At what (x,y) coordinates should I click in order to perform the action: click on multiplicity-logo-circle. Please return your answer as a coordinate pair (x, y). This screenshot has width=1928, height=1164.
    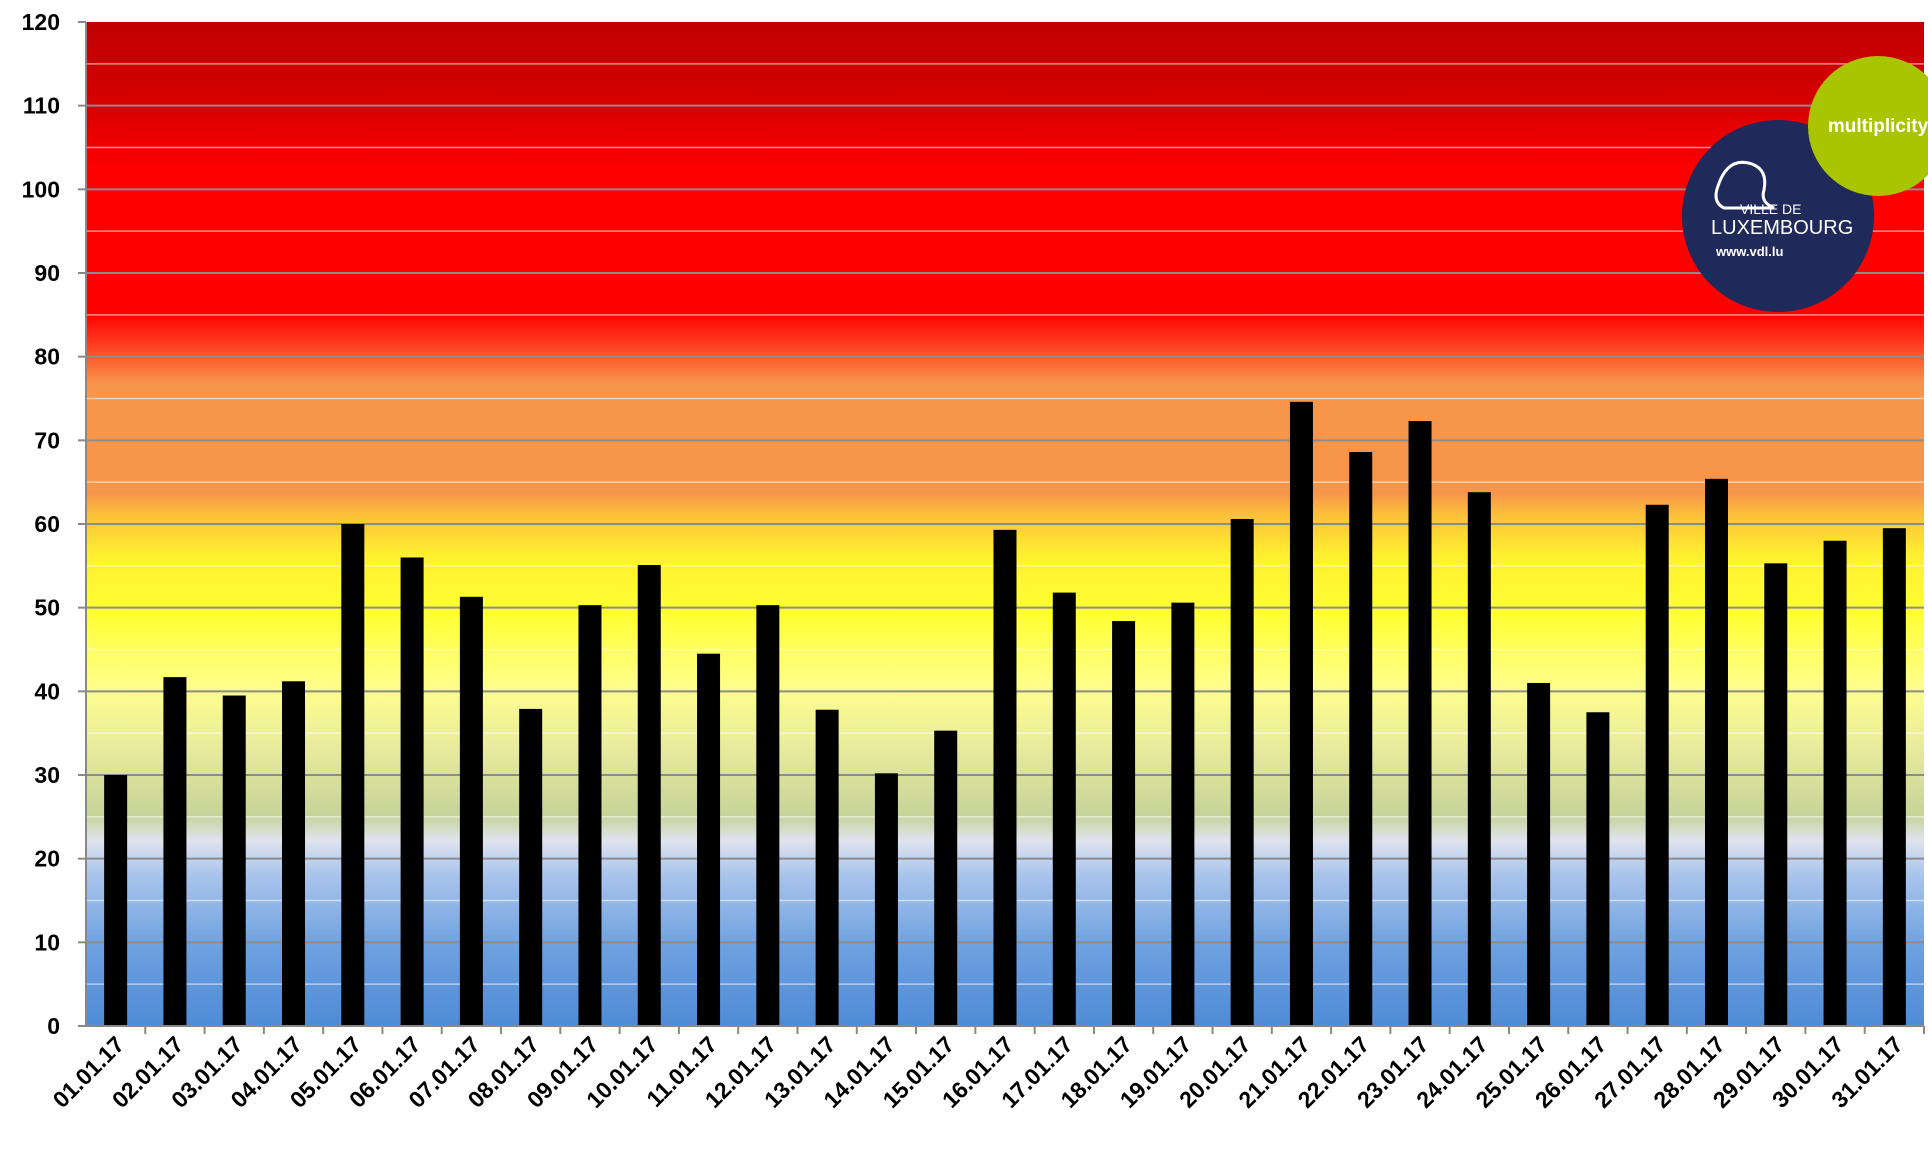
    Looking at the image, I should click on (1868, 126).